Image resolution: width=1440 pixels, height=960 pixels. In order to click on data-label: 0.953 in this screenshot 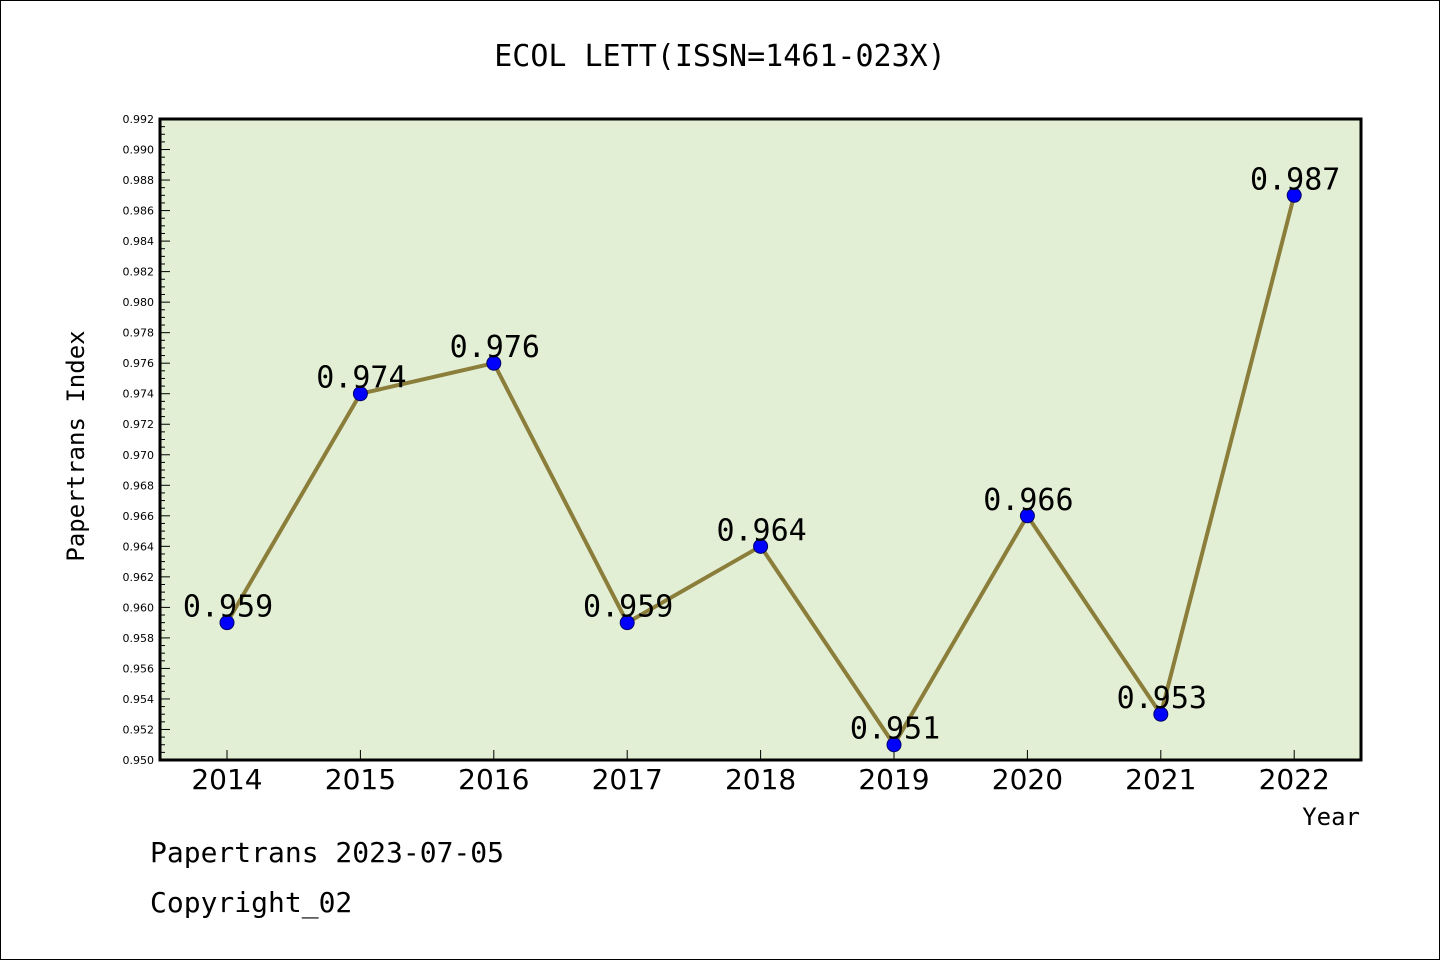, I will do `click(1162, 698)`.